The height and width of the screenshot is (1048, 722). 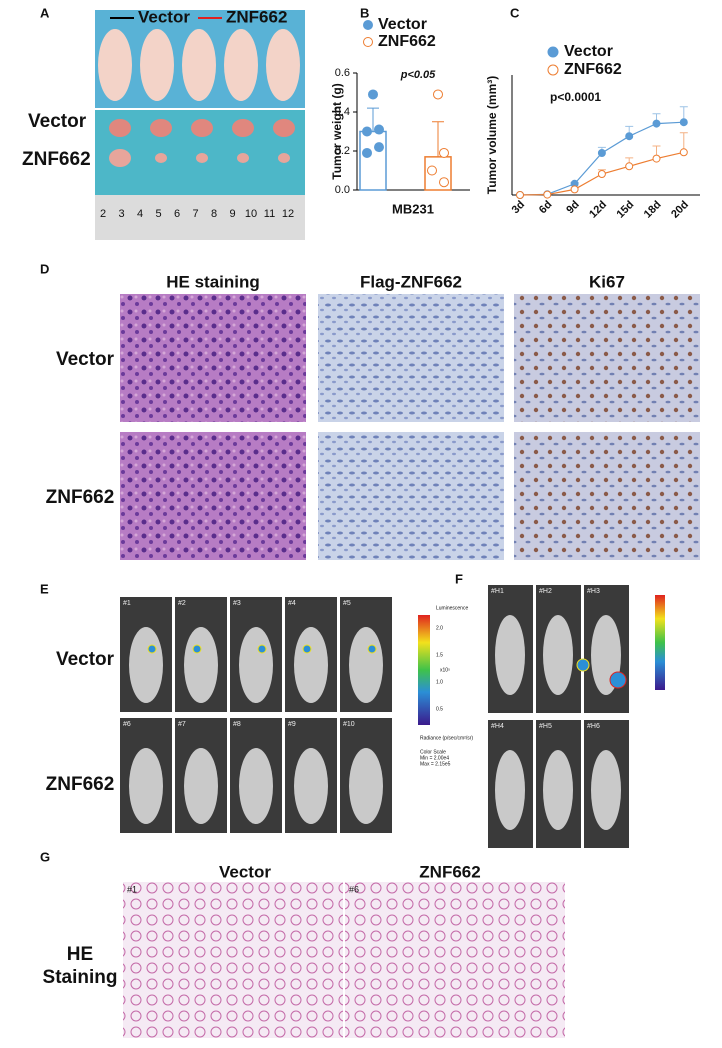 I want to click on label: #10, so click(x=349, y=724).